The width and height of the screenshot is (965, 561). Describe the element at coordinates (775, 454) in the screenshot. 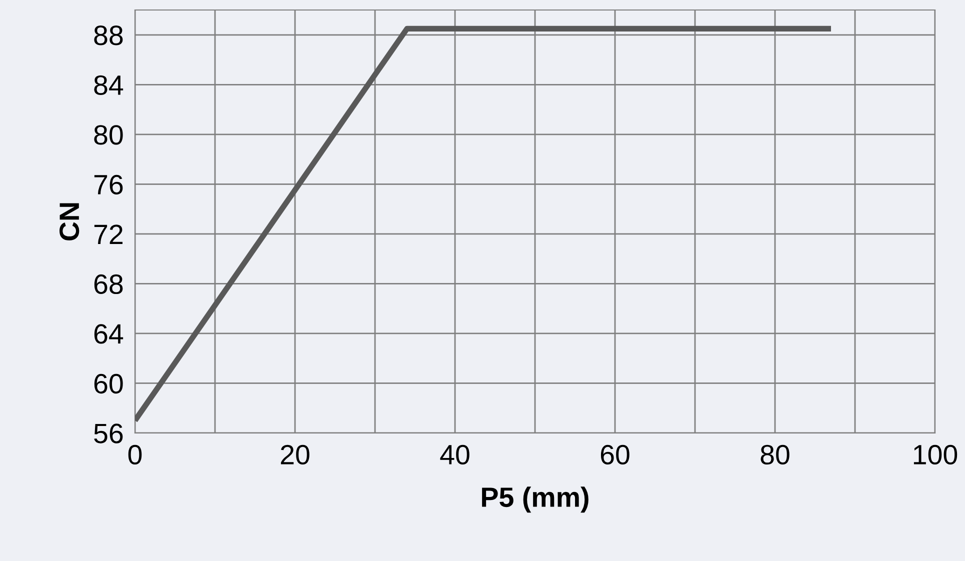

I see `x-tick-label: 80` at that location.